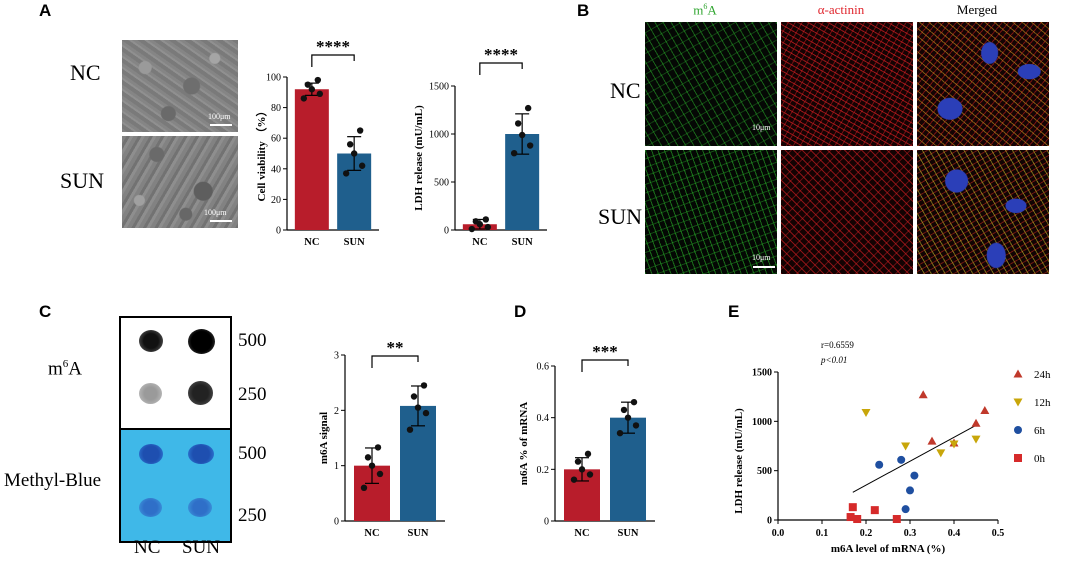 The width and height of the screenshot is (1084, 564). I want to click on y-tick-label: 1500, so click(439, 87).